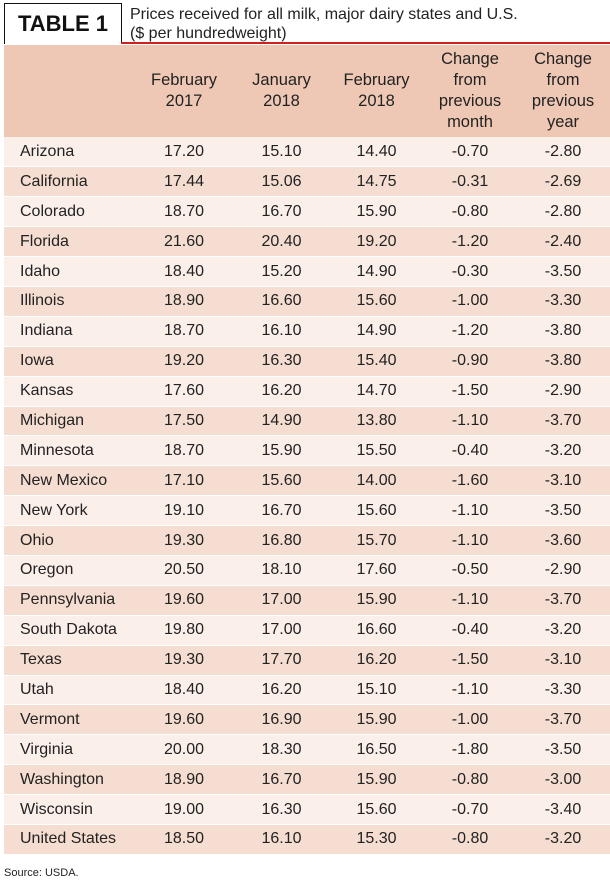 The height and width of the screenshot is (885, 610). I want to click on feb-2017-cell: 17.20, so click(184, 152).